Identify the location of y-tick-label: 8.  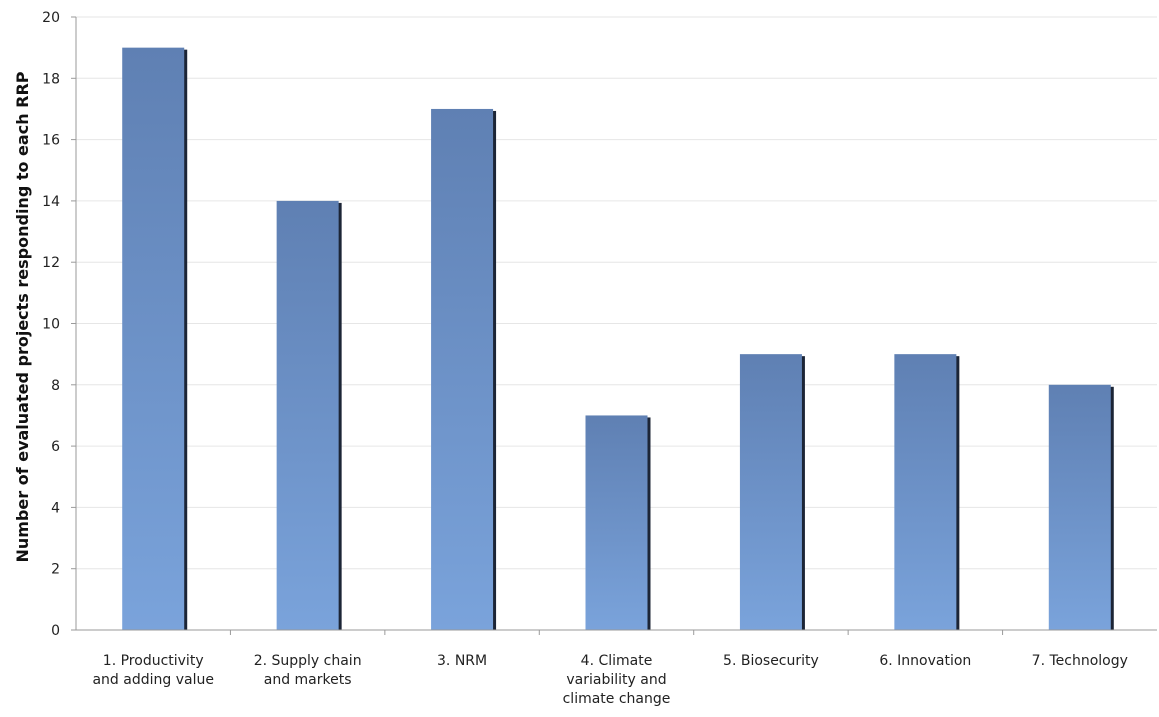
(55, 386).